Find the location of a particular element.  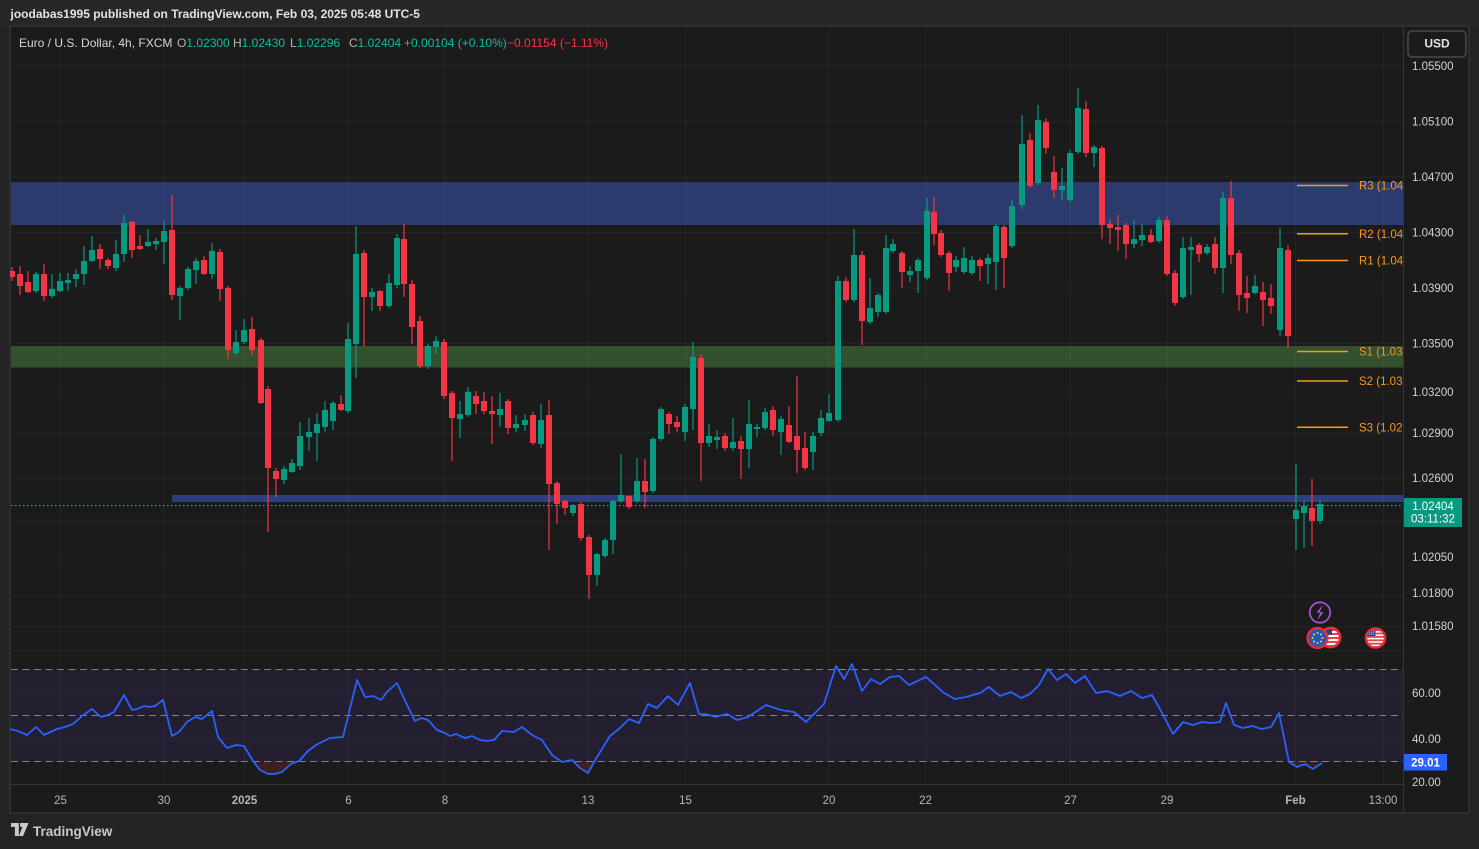

svg-text: USD is located at coordinates (1437, 44).